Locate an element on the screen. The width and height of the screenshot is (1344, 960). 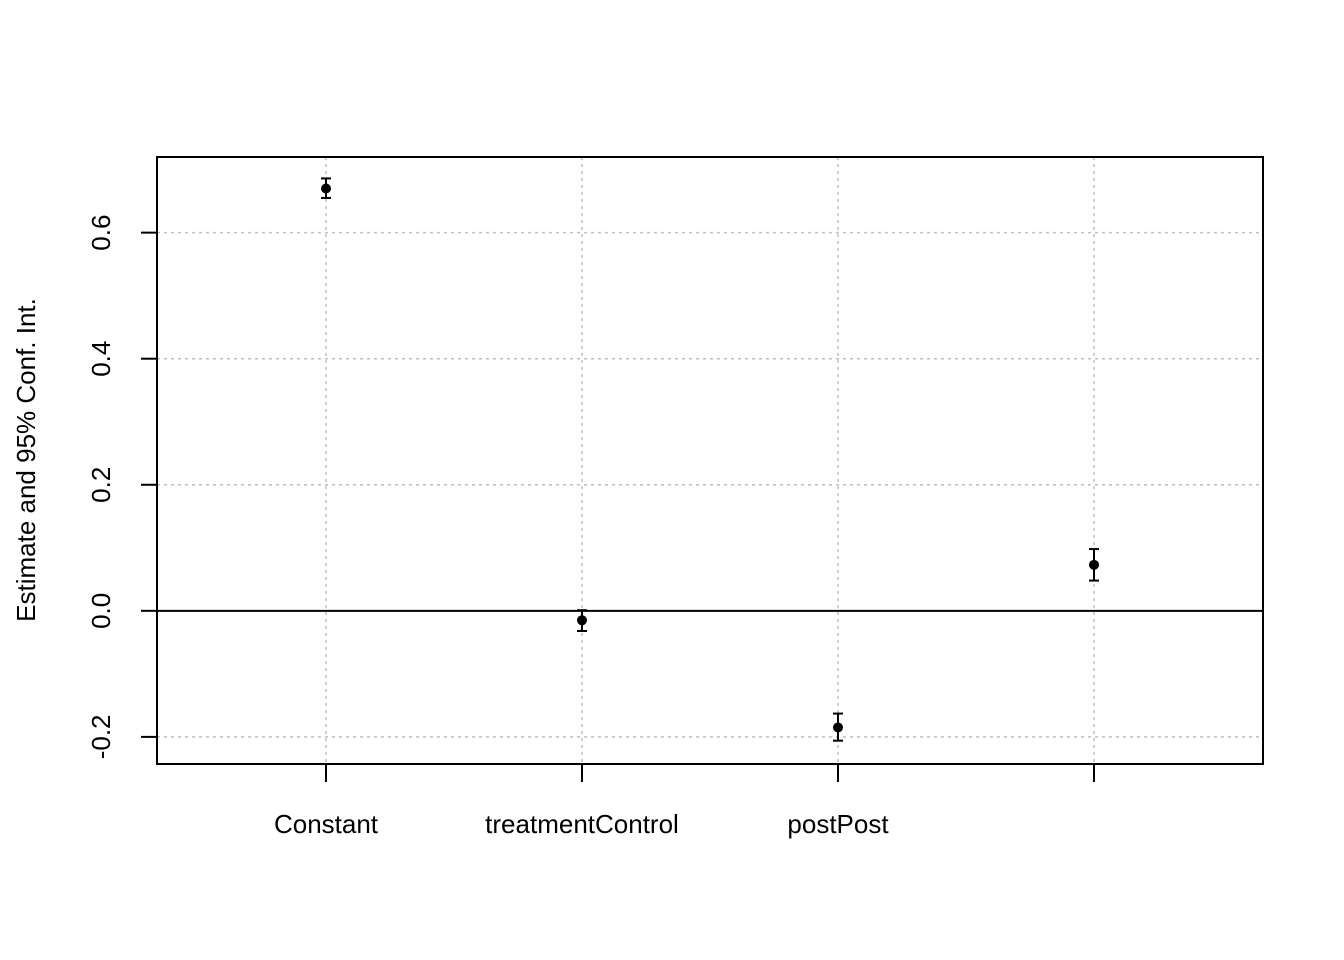
y-tick-label: -0.2 is located at coordinates (101, 736).